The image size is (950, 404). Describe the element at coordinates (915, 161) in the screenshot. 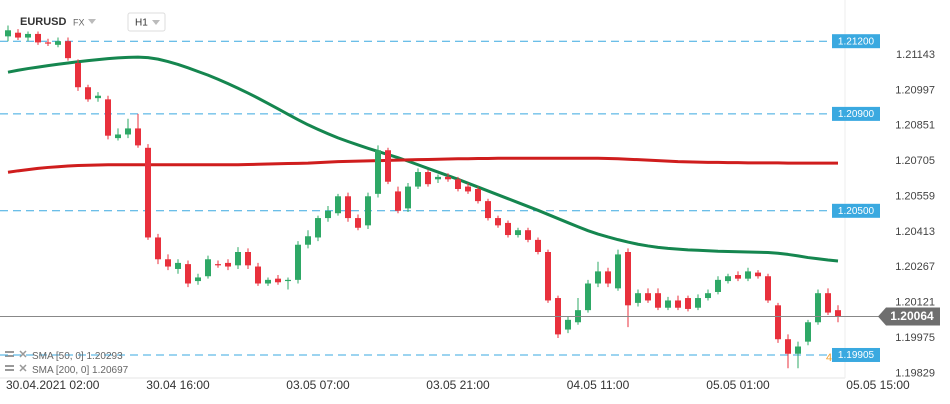

I see `y-tick-label: 1.20705` at that location.